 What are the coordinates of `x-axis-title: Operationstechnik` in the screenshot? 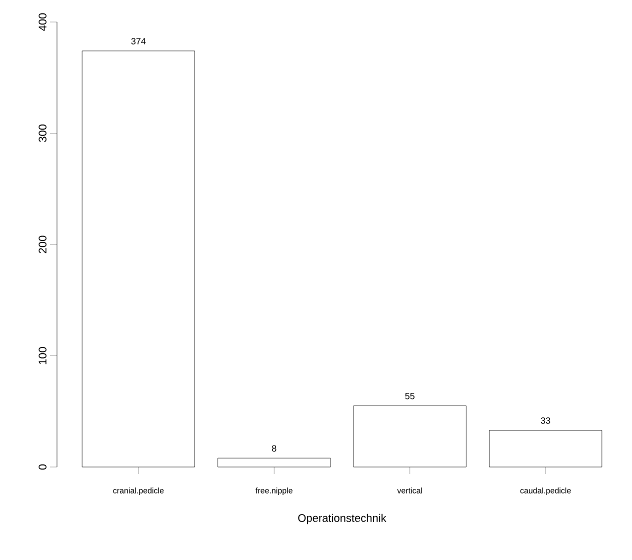 It's located at (342, 519).